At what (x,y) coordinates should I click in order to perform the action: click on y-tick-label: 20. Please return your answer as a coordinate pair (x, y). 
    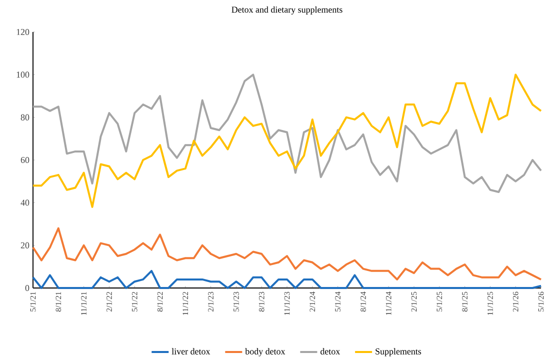
    Looking at the image, I should click on (25, 245).